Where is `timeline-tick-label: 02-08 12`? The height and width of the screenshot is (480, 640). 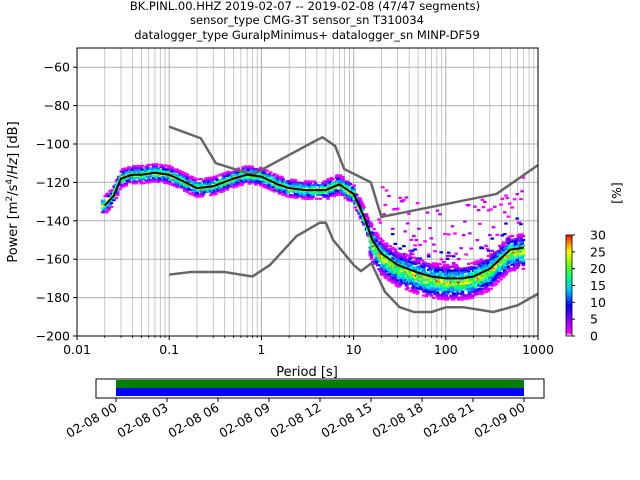 timeline-tick-label: 02-08 12 is located at coordinates (295, 420).